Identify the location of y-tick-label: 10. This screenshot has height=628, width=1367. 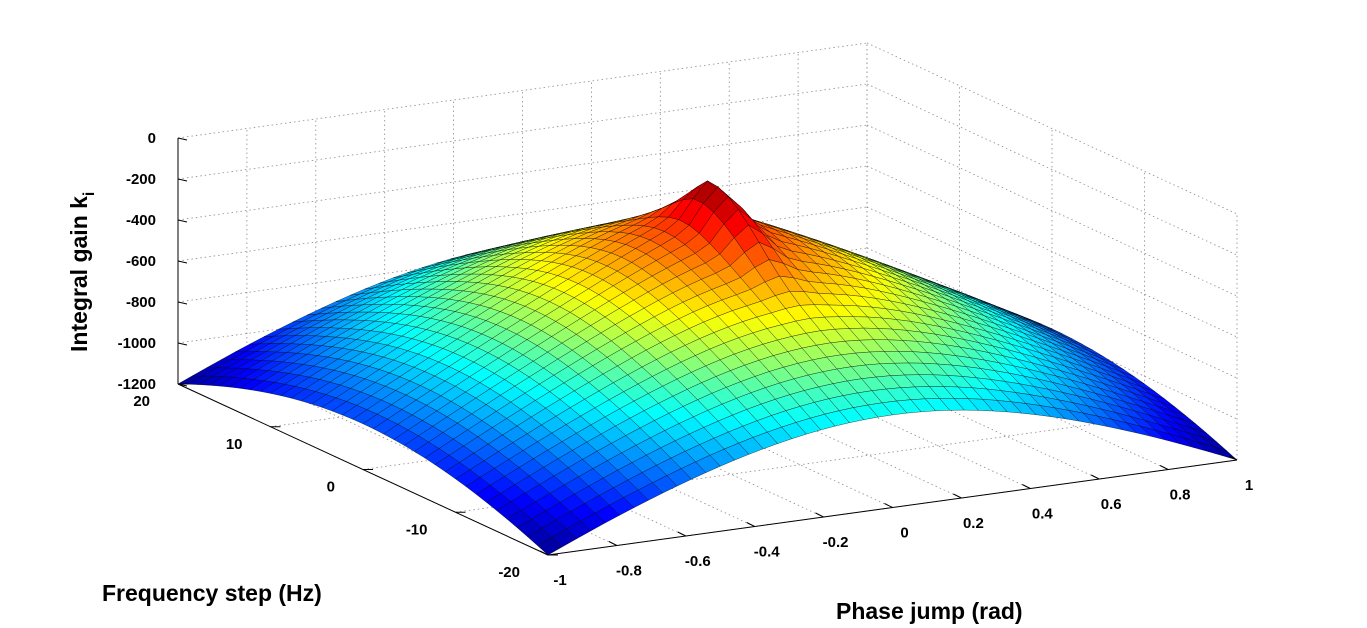
(234, 444).